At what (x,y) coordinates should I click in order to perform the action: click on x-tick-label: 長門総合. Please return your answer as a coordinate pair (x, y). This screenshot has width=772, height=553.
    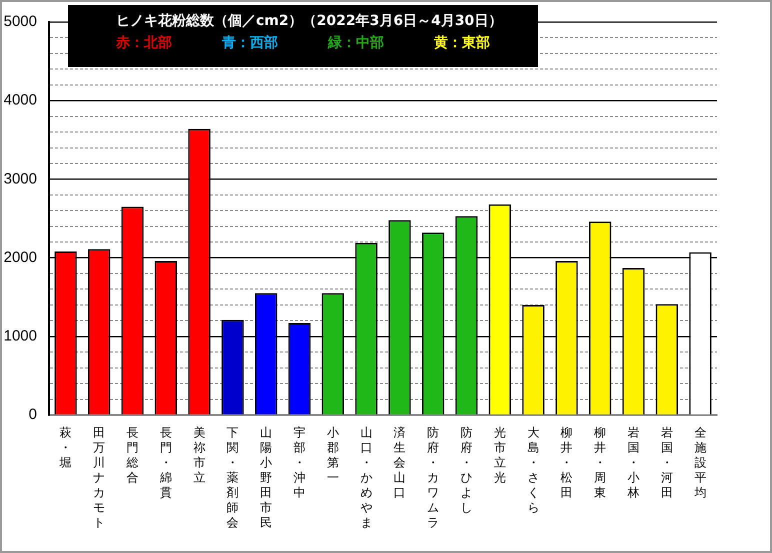
    Looking at the image, I should click on (132, 455).